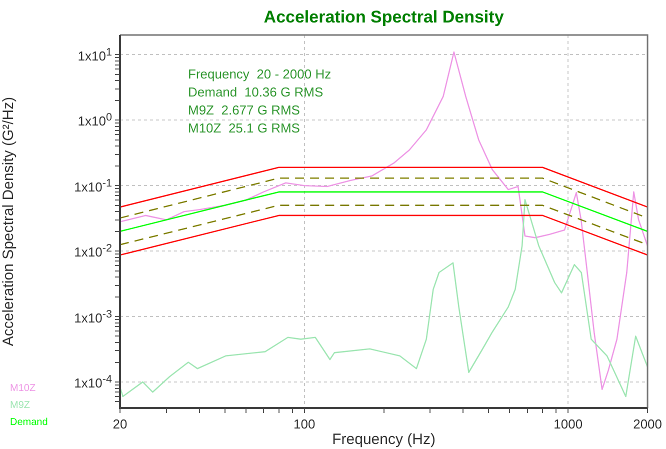  What do you see at coordinates (23, 389) in the screenshot?
I see `text: M10Z` at bounding box center [23, 389].